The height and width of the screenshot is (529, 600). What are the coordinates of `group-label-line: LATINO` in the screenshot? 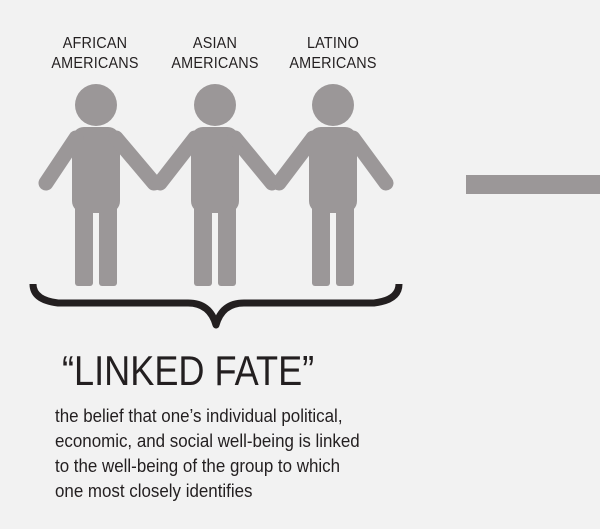 It's located at (333, 43).